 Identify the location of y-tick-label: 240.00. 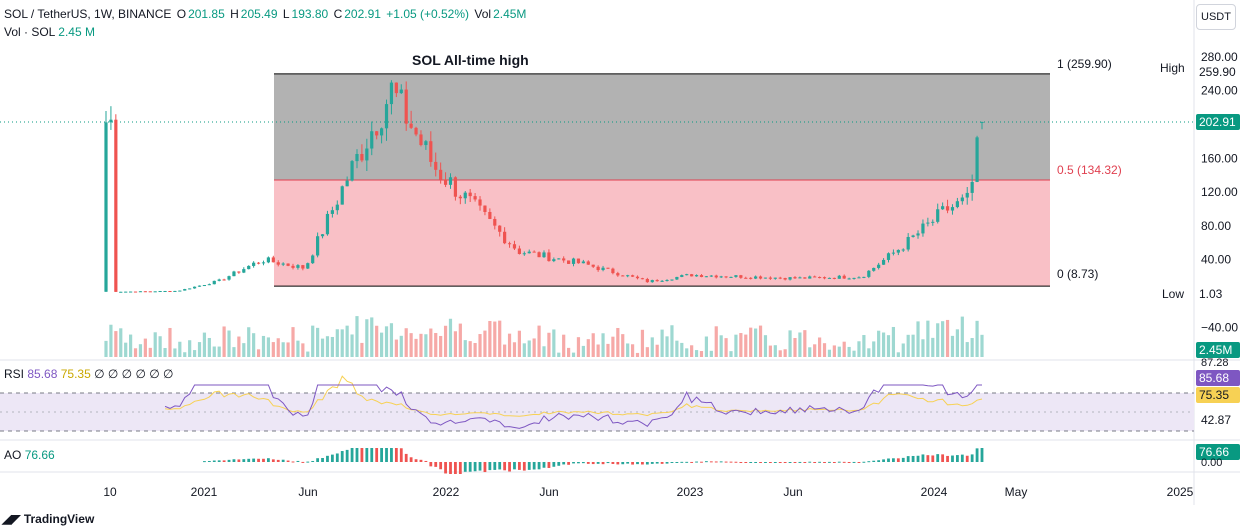
(1219, 91).